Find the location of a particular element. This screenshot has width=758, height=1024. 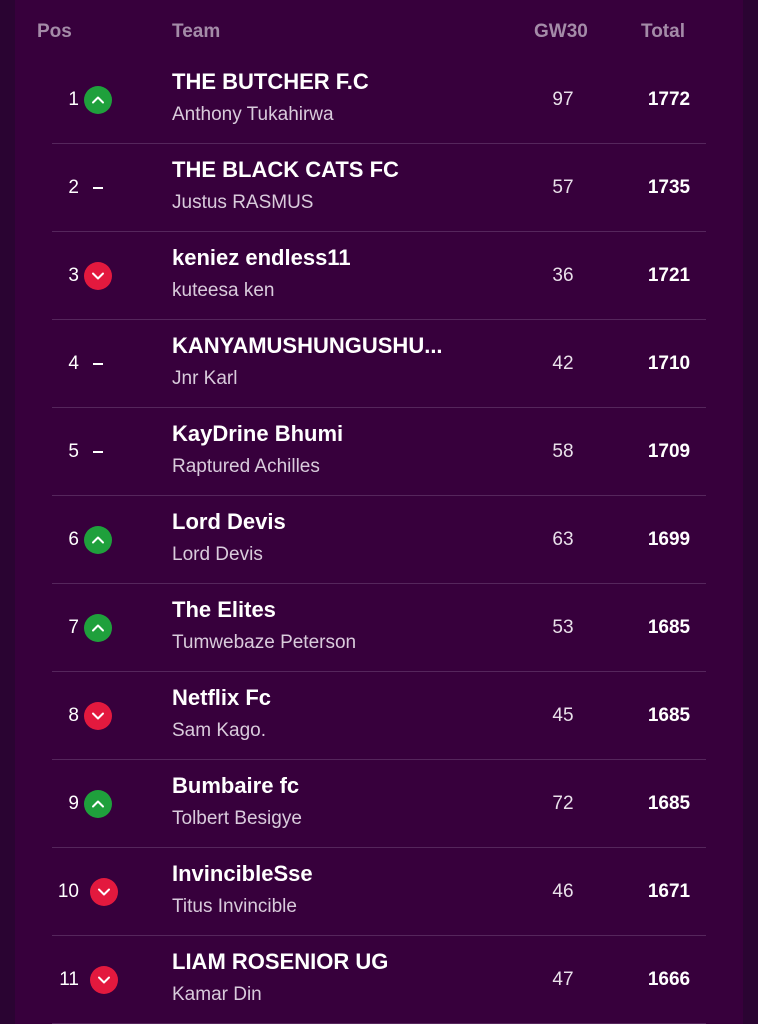

rank-number: 8 is located at coordinates (73, 715).